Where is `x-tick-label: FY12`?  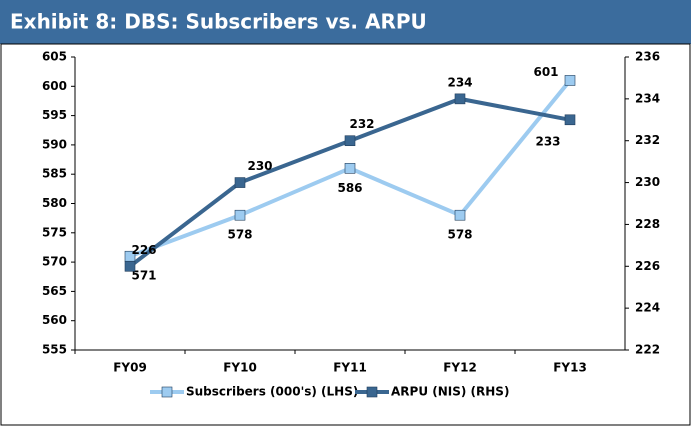
x-tick-label: FY12 is located at coordinates (460, 368).